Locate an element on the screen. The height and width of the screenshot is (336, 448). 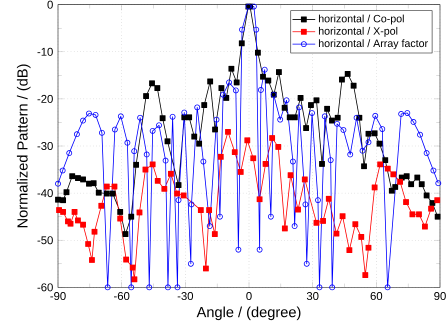
y-tick-label: -30 is located at coordinates (45, 146).